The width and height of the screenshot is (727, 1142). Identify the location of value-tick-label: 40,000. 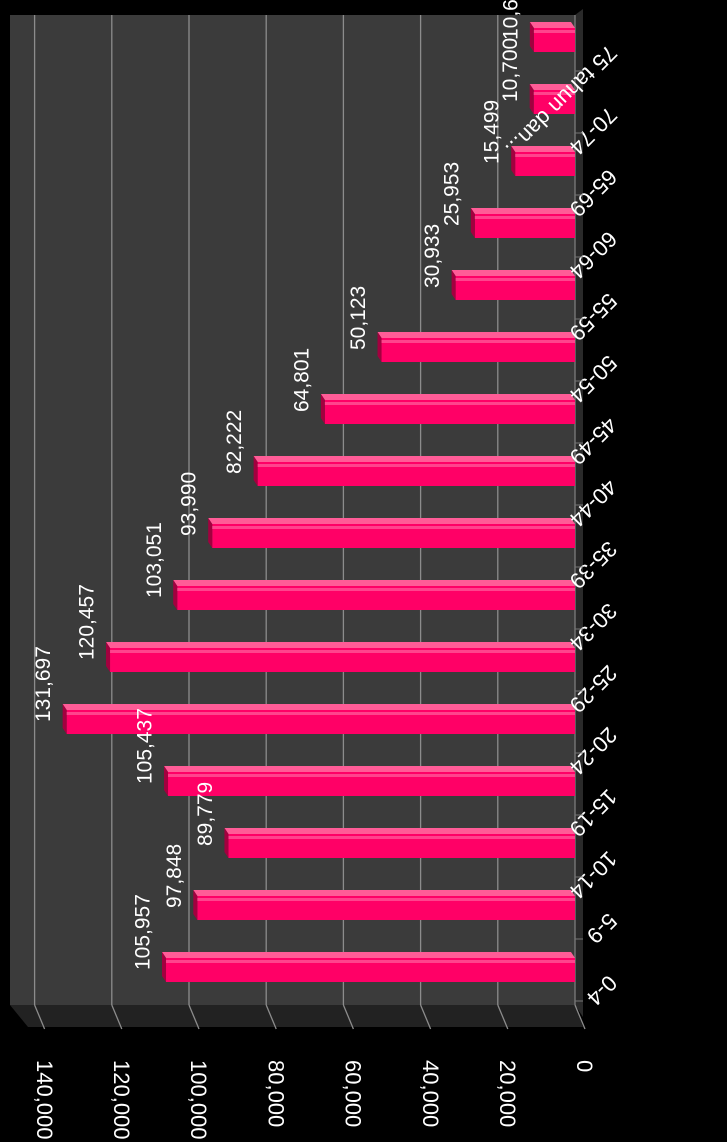
(430, 1093).